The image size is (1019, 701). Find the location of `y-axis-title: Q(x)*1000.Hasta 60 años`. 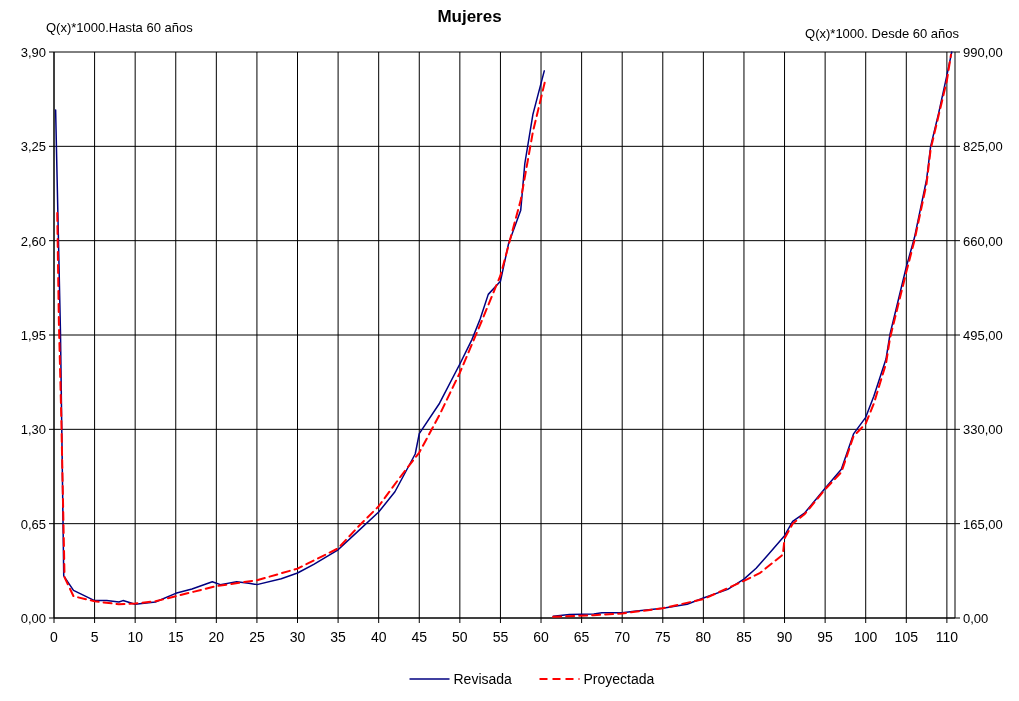

y-axis-title: Q(x)*1000.Hasta 60 años is located at coordinates (120, 27).